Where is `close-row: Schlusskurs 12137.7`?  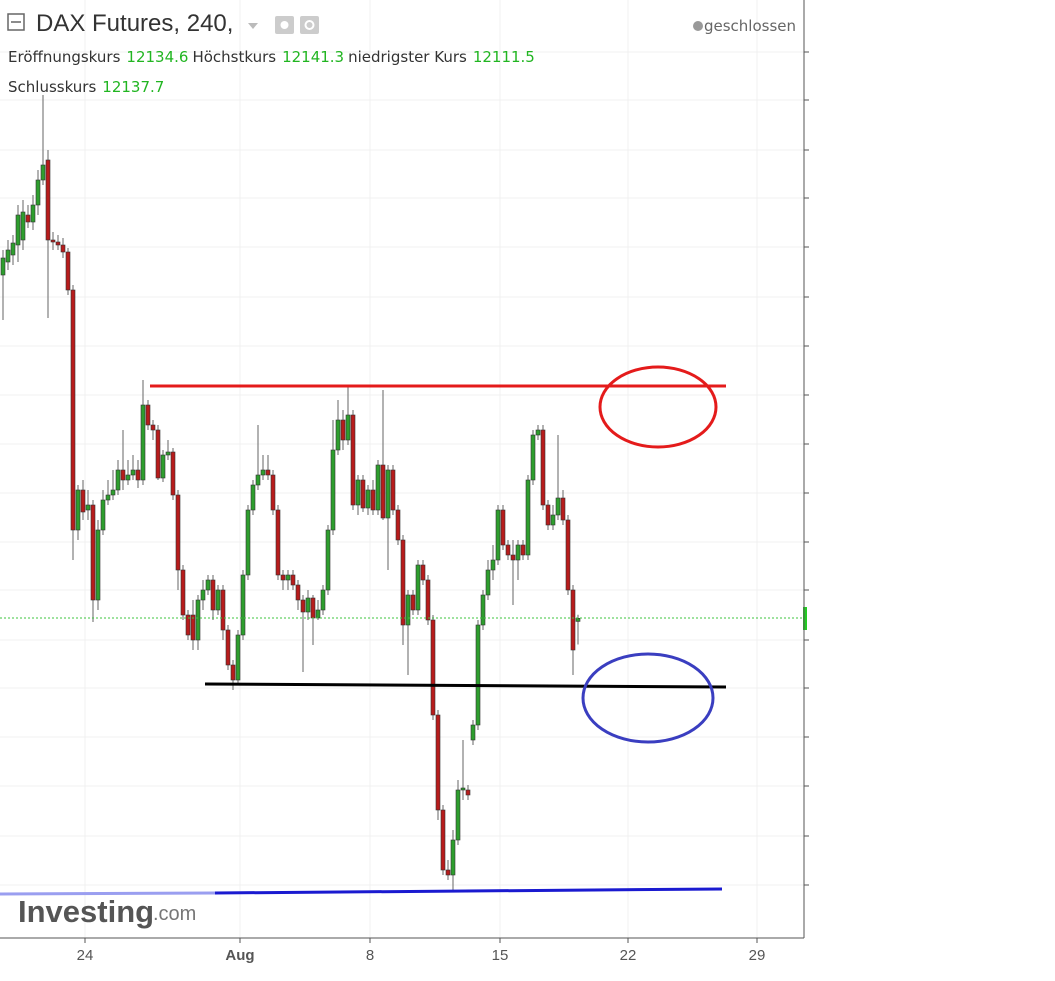 close-row: Schlusskurs 12137.7 is located at coordinates (88, 87).